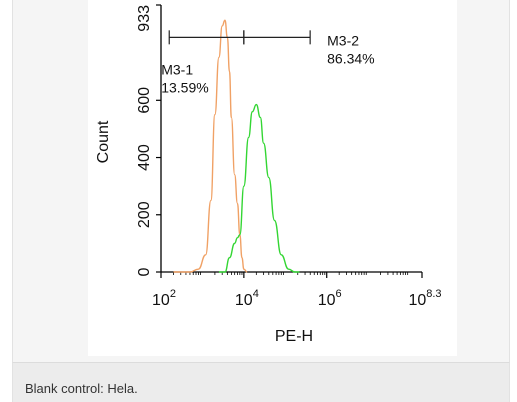 The image size is (517, 402). I want to click on gate-percent: 13.59%, so click(184, 87).